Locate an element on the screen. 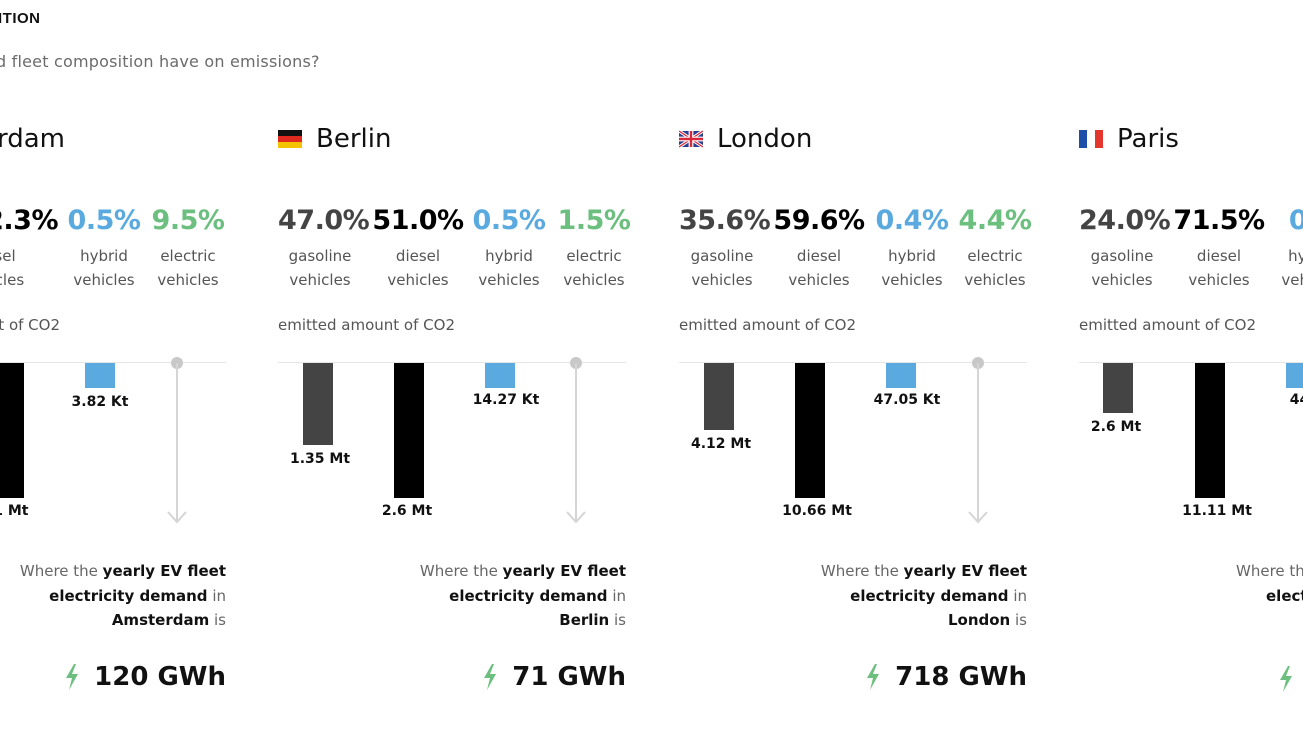 The width and height of the screenshot is (1303, 733). electric-share: 9.5% is located at coordinates (188, 220).